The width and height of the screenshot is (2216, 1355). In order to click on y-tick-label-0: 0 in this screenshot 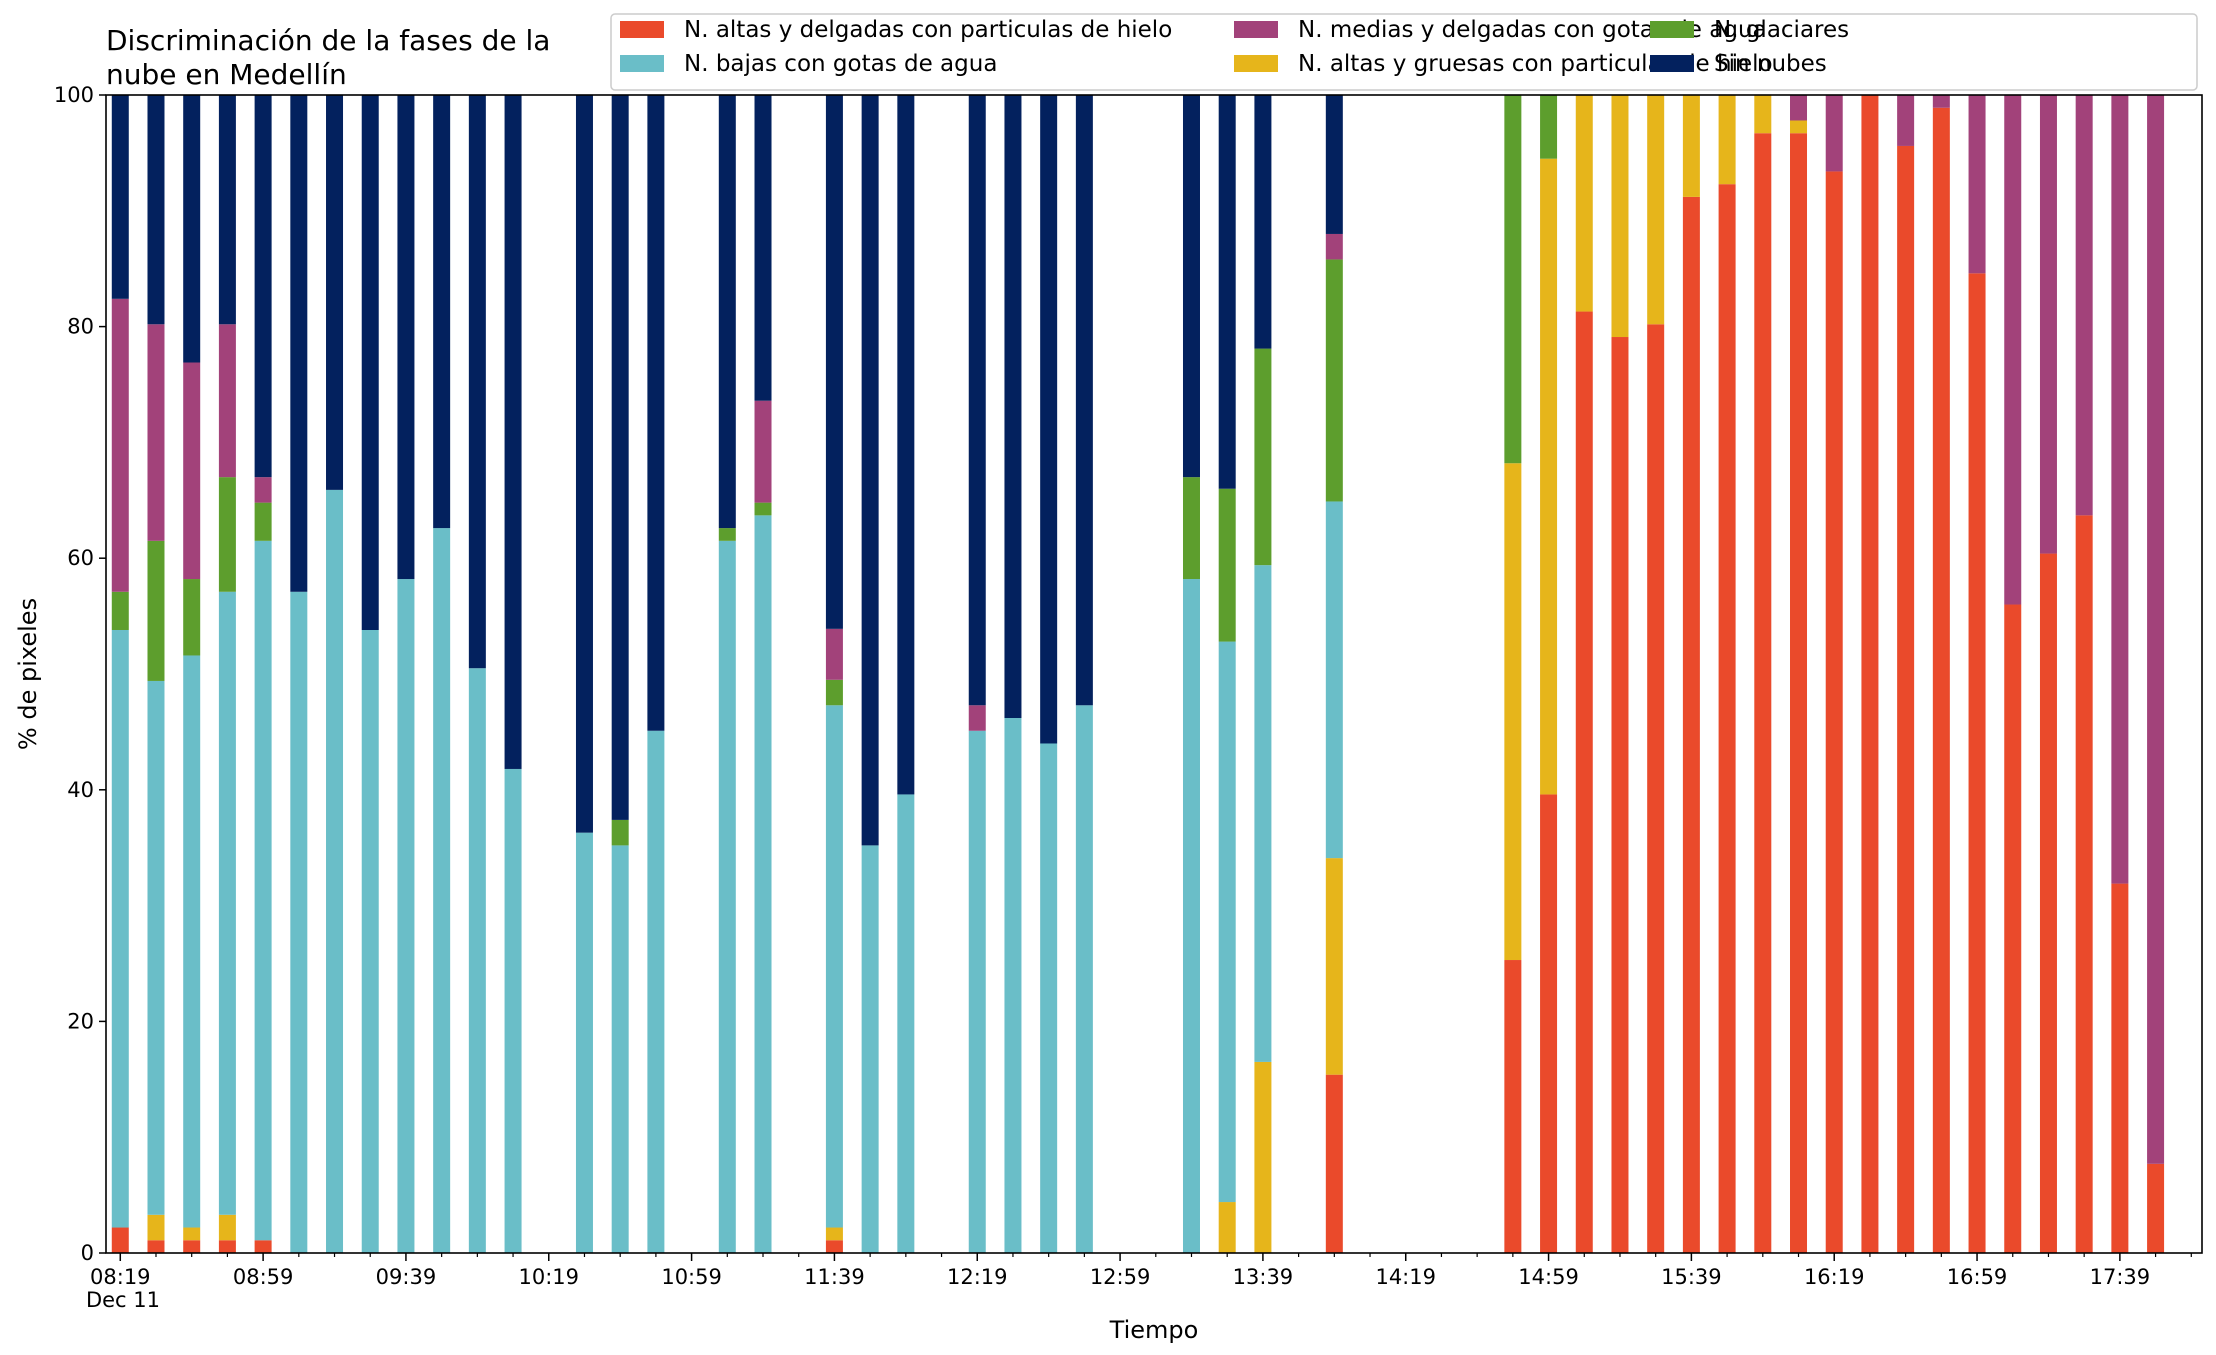, I will do `click(87, 1253)`.